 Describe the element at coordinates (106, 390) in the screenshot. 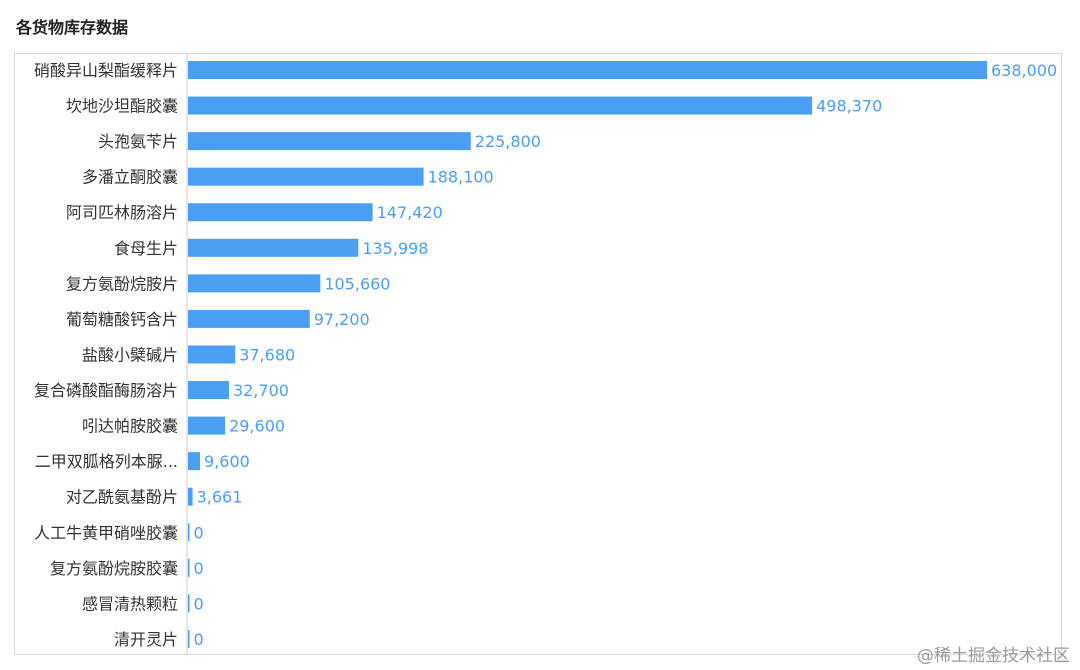

I see `category-label: 复合磷酸酯酶肠溶片` at that location.